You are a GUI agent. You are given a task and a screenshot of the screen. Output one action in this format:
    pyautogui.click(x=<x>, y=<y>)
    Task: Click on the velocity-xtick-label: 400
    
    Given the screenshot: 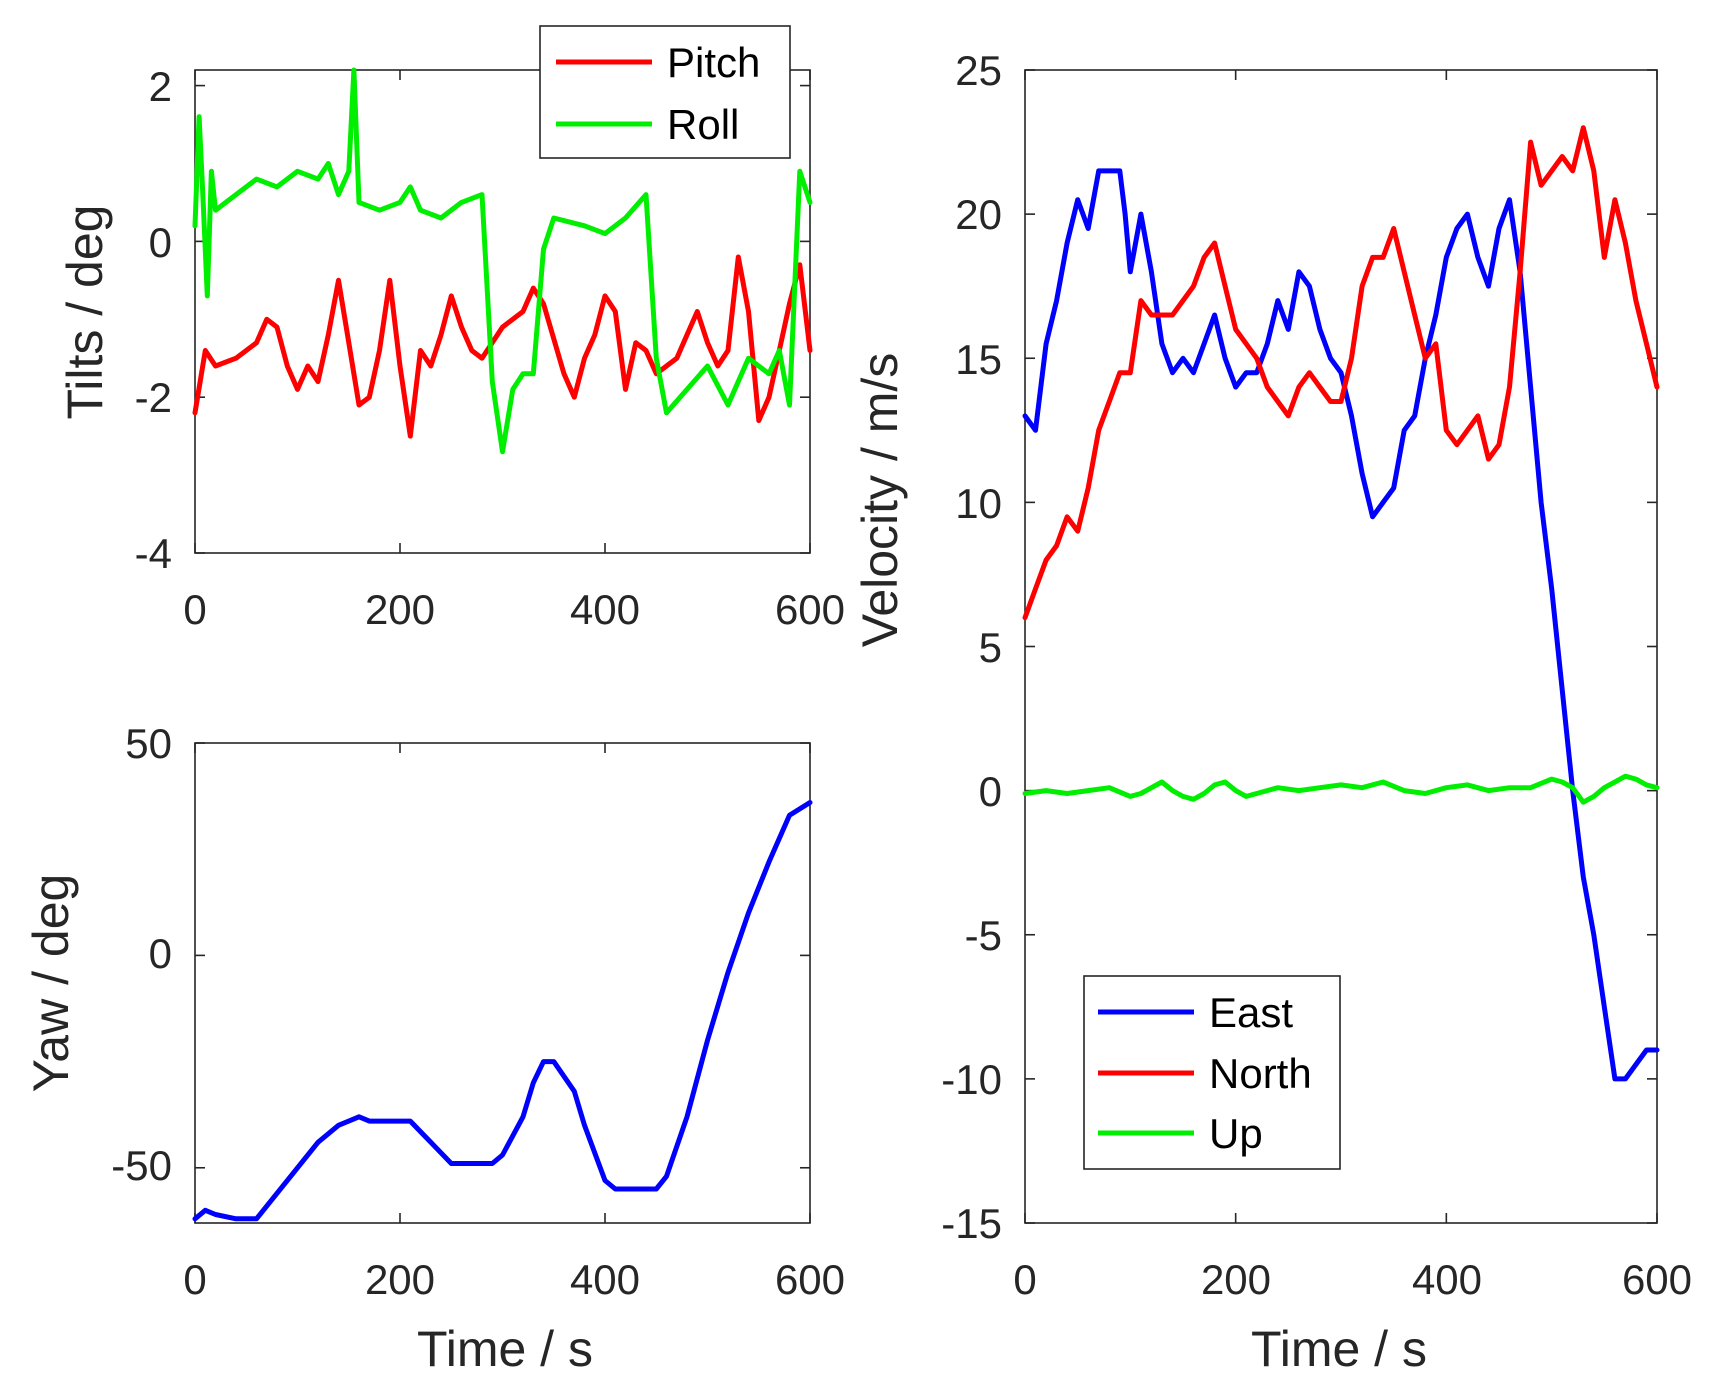 What is the action you would take?
    pyautogui.click(x=1447, y=1279)
    